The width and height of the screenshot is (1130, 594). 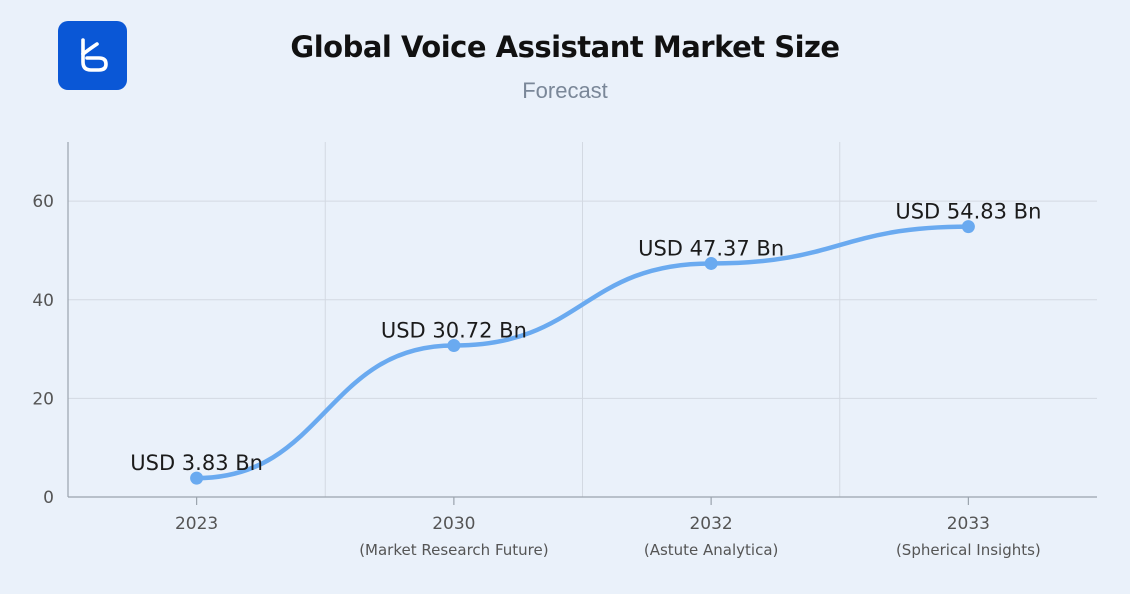 I want to click on data-label: USD 3.83 Bn, so click(x=196, y=463).